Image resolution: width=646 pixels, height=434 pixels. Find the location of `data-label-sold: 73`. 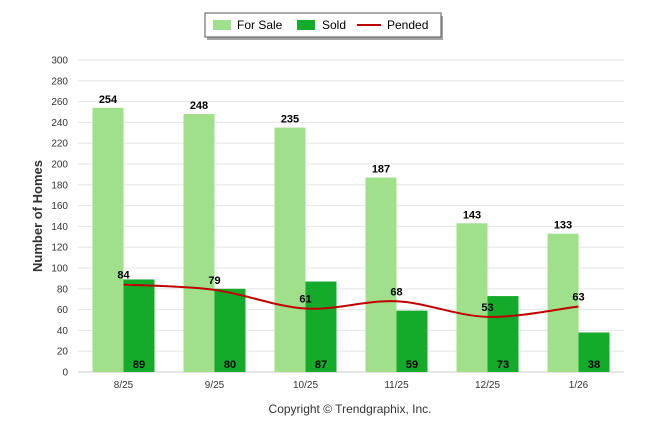

data-label-sold: 73 is located at coordinates (503, 365).